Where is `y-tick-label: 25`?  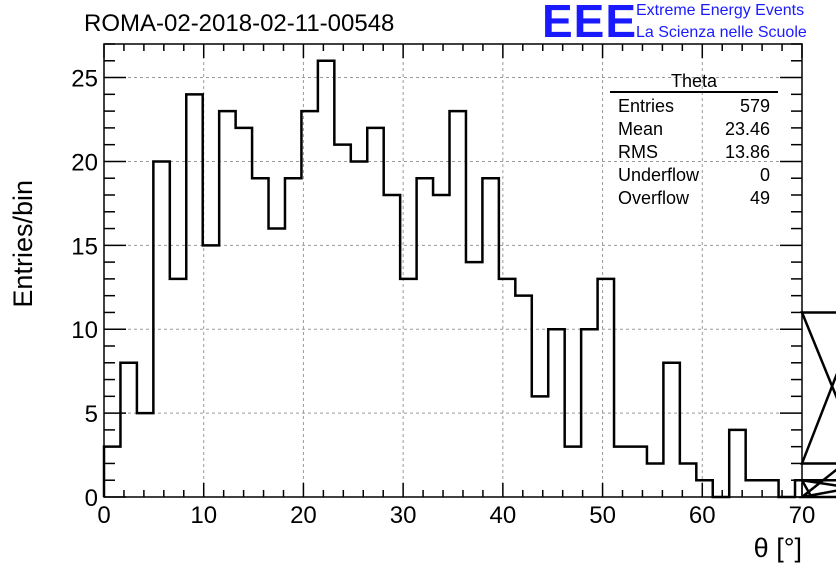
y-tick-label: 25 is located at coordinates (84, 79).